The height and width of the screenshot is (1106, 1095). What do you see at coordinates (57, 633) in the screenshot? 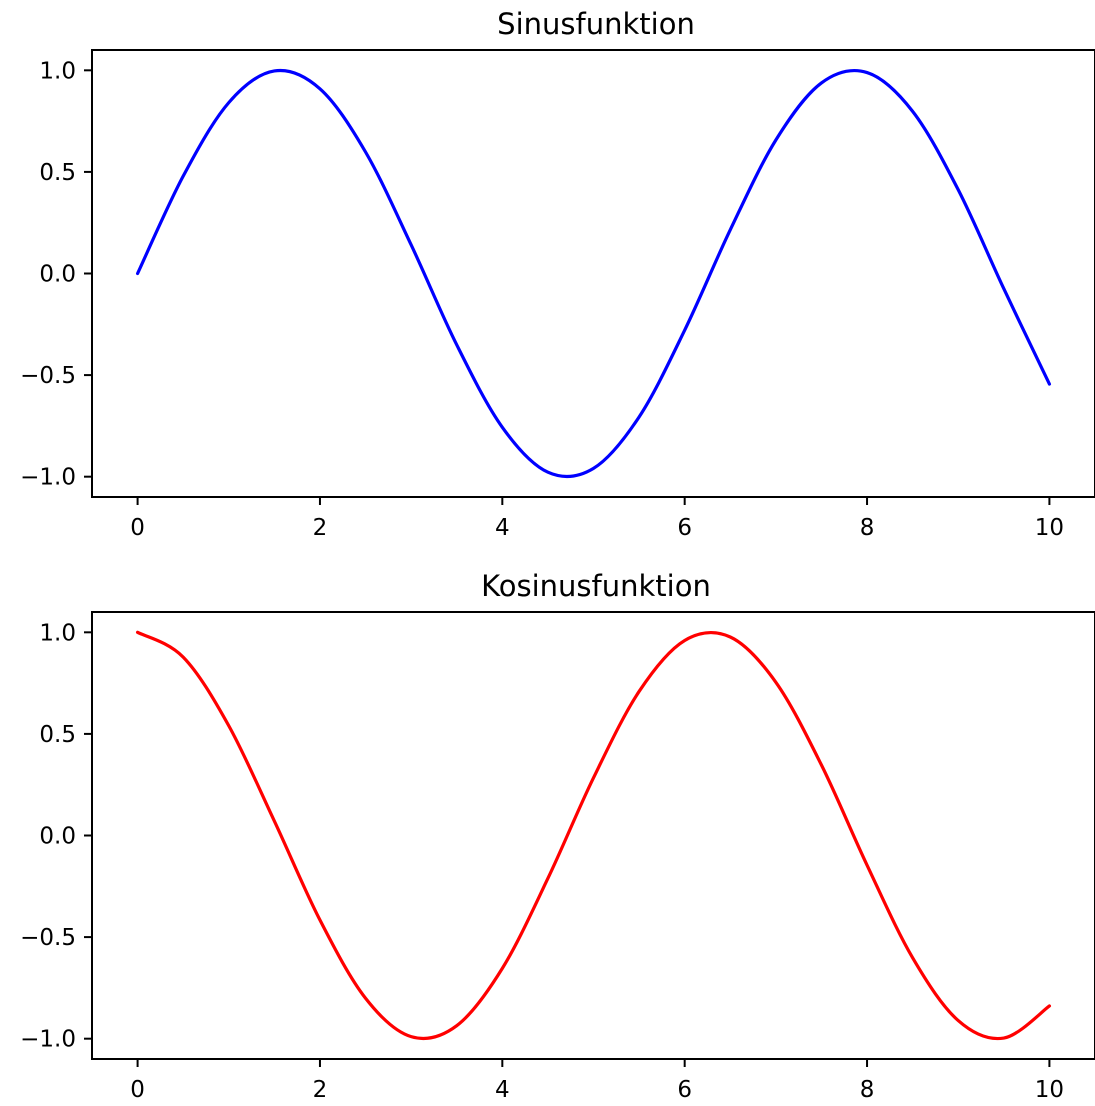
I see `cosine-ytick-label: 1.0` at bounding box center [57, 633].